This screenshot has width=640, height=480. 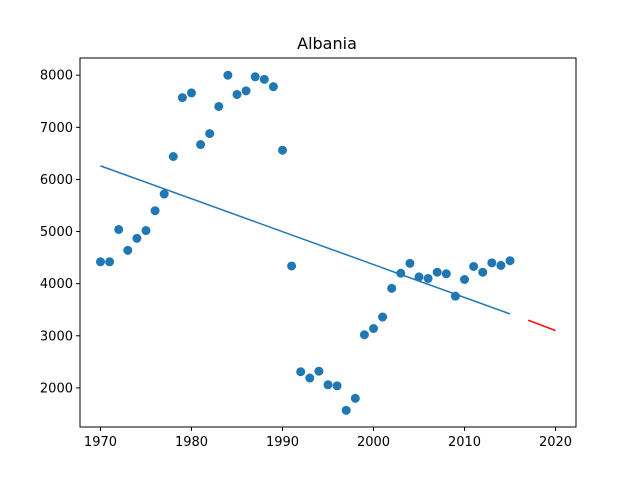 What do you see at coordinates (373, 442) in the screenshot?
I see `x-tick-label: 2000` at bounding box center [373, 442].